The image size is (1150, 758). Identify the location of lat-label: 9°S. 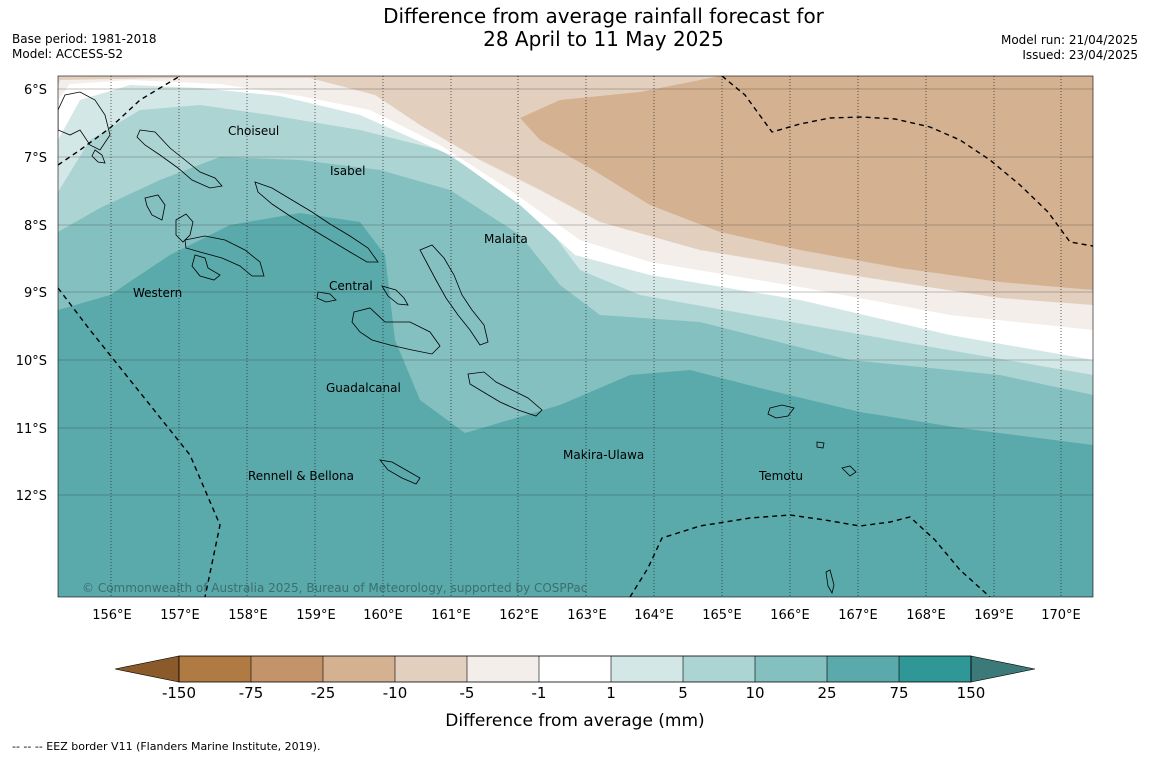
(35, 293).